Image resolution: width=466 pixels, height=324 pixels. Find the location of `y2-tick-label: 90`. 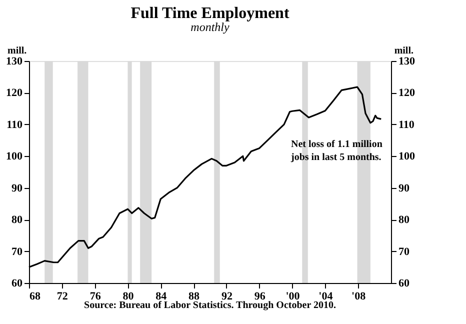

y2-tick-label: 90 is located at coordinates (404, 188).